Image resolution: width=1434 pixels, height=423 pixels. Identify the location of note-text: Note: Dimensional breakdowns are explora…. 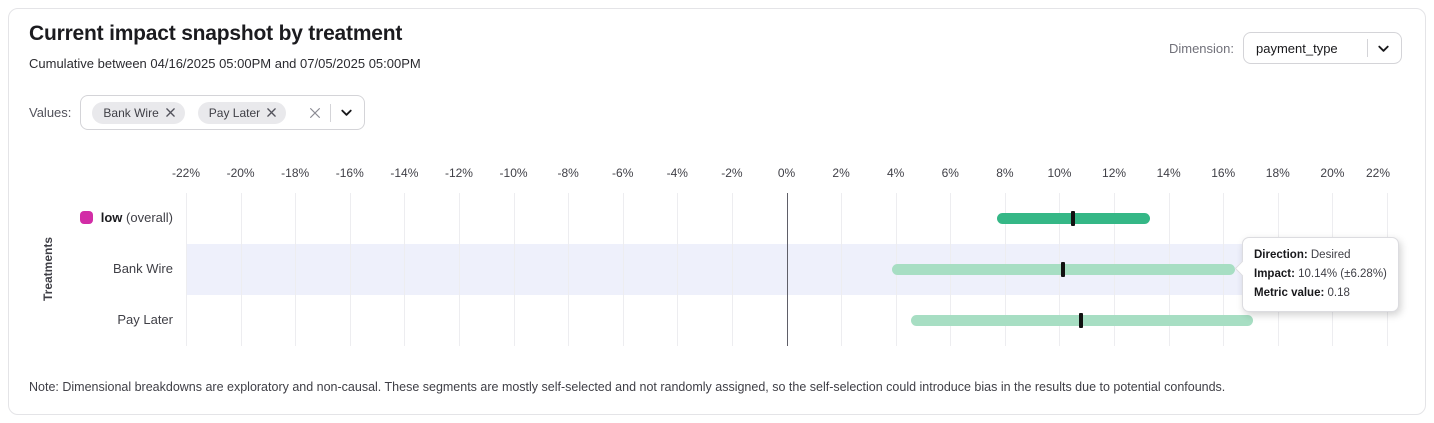
(627, 387).